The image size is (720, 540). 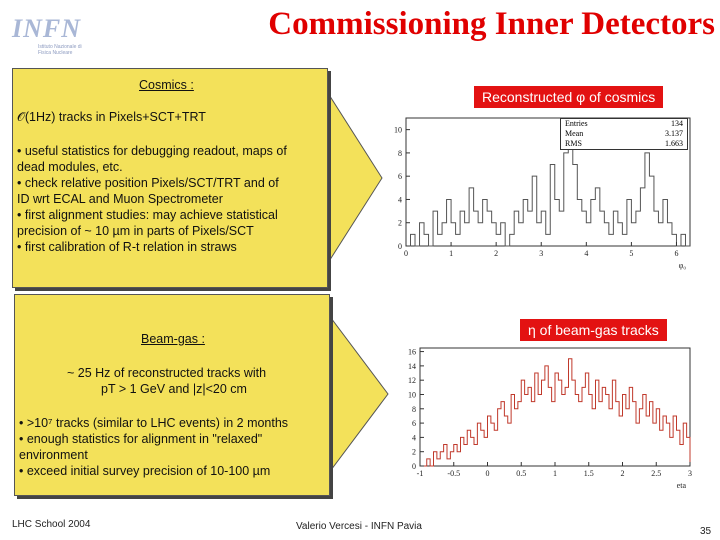 I want to click on phi-xlabel: φ₀, so click(x=683, y=265).